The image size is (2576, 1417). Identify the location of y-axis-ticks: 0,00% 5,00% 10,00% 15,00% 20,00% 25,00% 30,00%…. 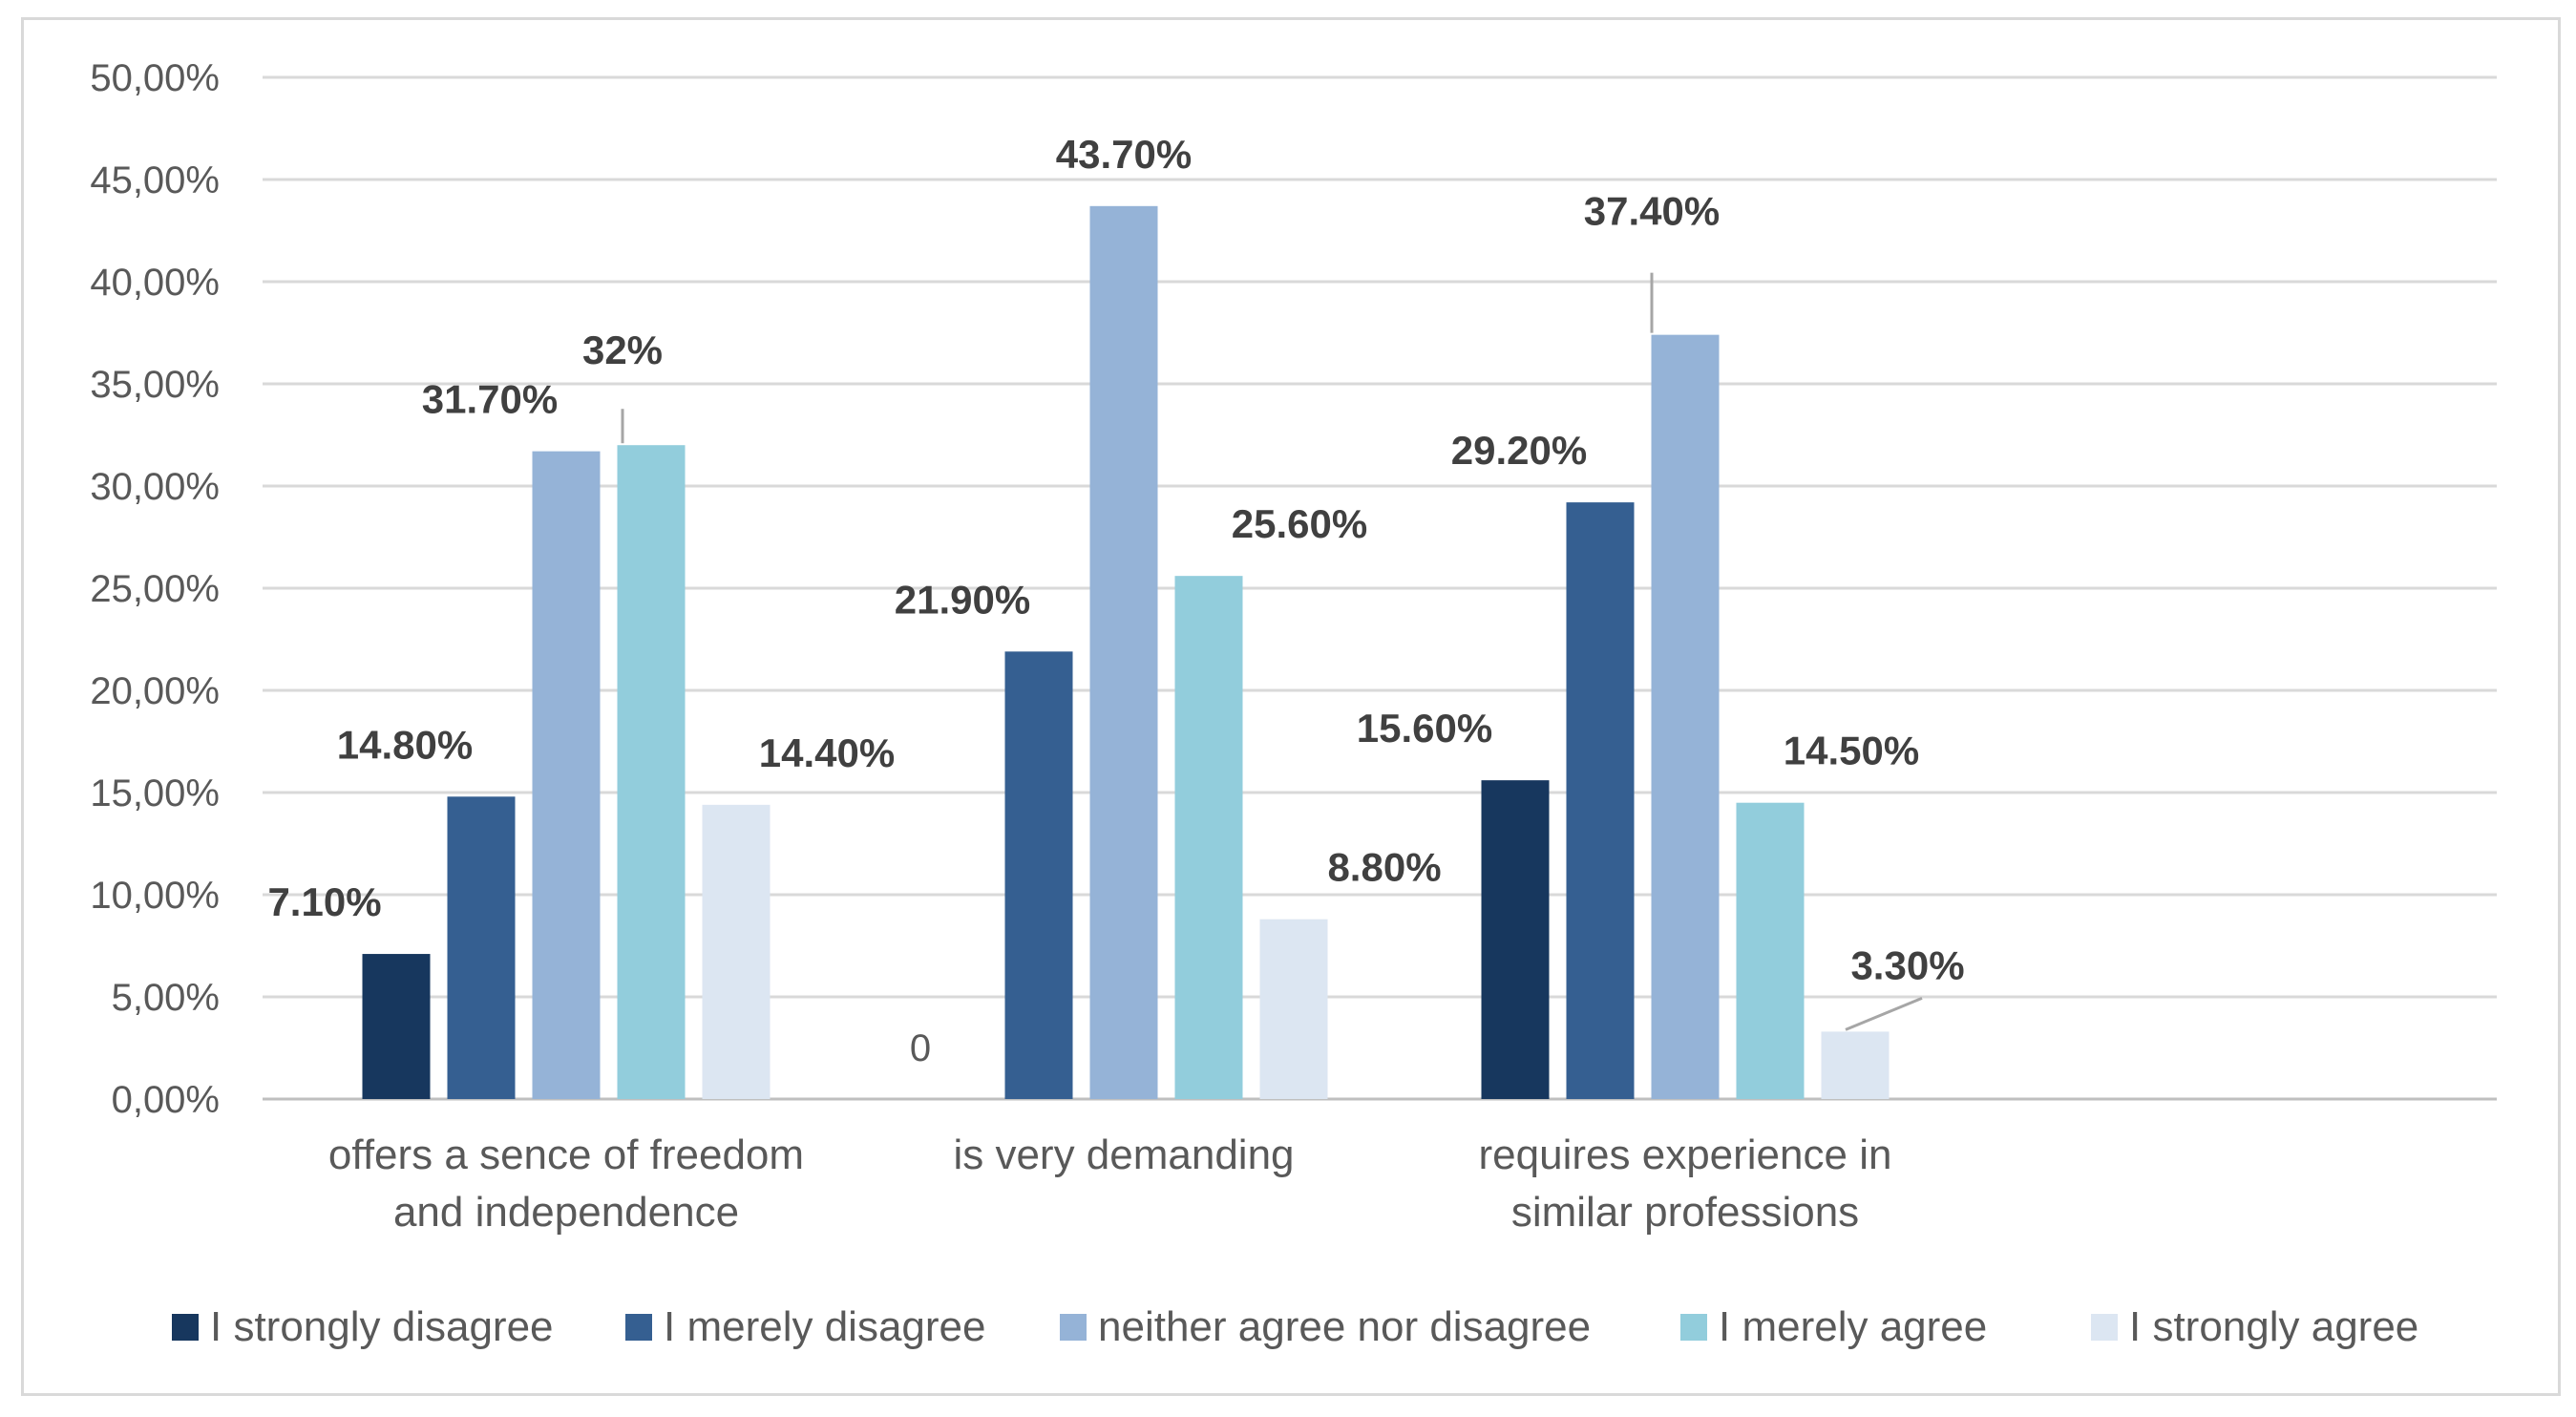
(155, 589).